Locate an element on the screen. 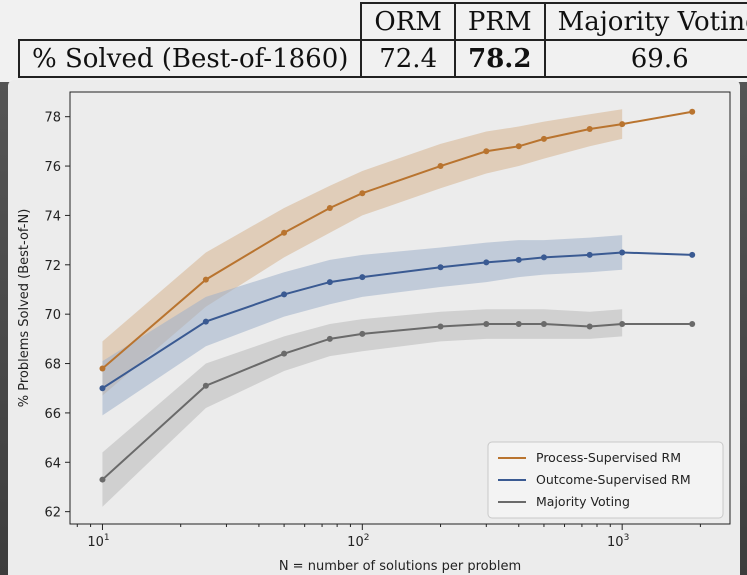 This screenshot has width=747, height=575. y-tick-label: 66 is located at coordinates (52, 414).